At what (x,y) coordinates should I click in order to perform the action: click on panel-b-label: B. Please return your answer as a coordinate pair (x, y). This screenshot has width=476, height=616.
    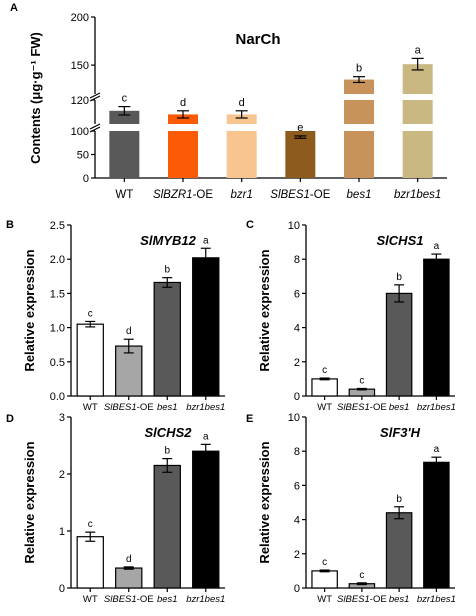
    Looking at the image, I should click on (10, 225).